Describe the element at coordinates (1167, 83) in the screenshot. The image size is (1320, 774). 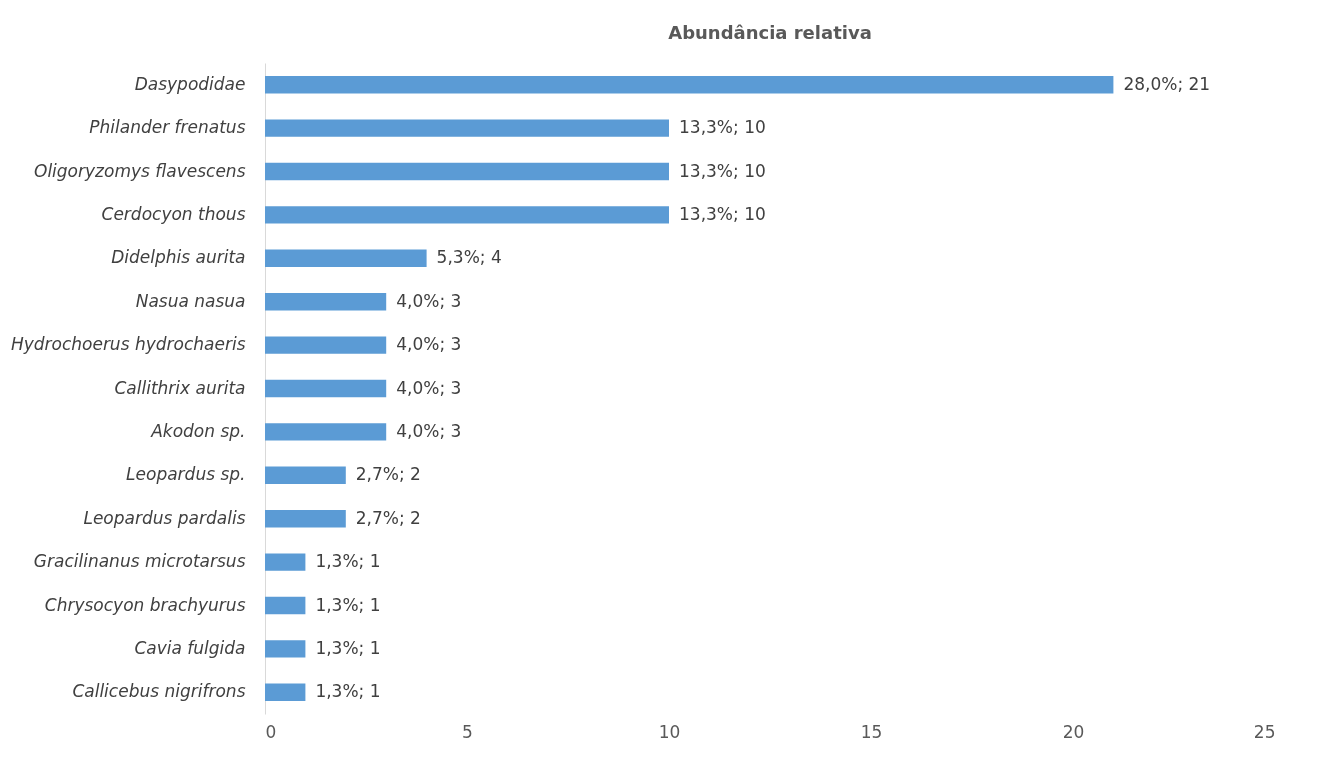
I see `data-label: 28,0%; 21` at that location.